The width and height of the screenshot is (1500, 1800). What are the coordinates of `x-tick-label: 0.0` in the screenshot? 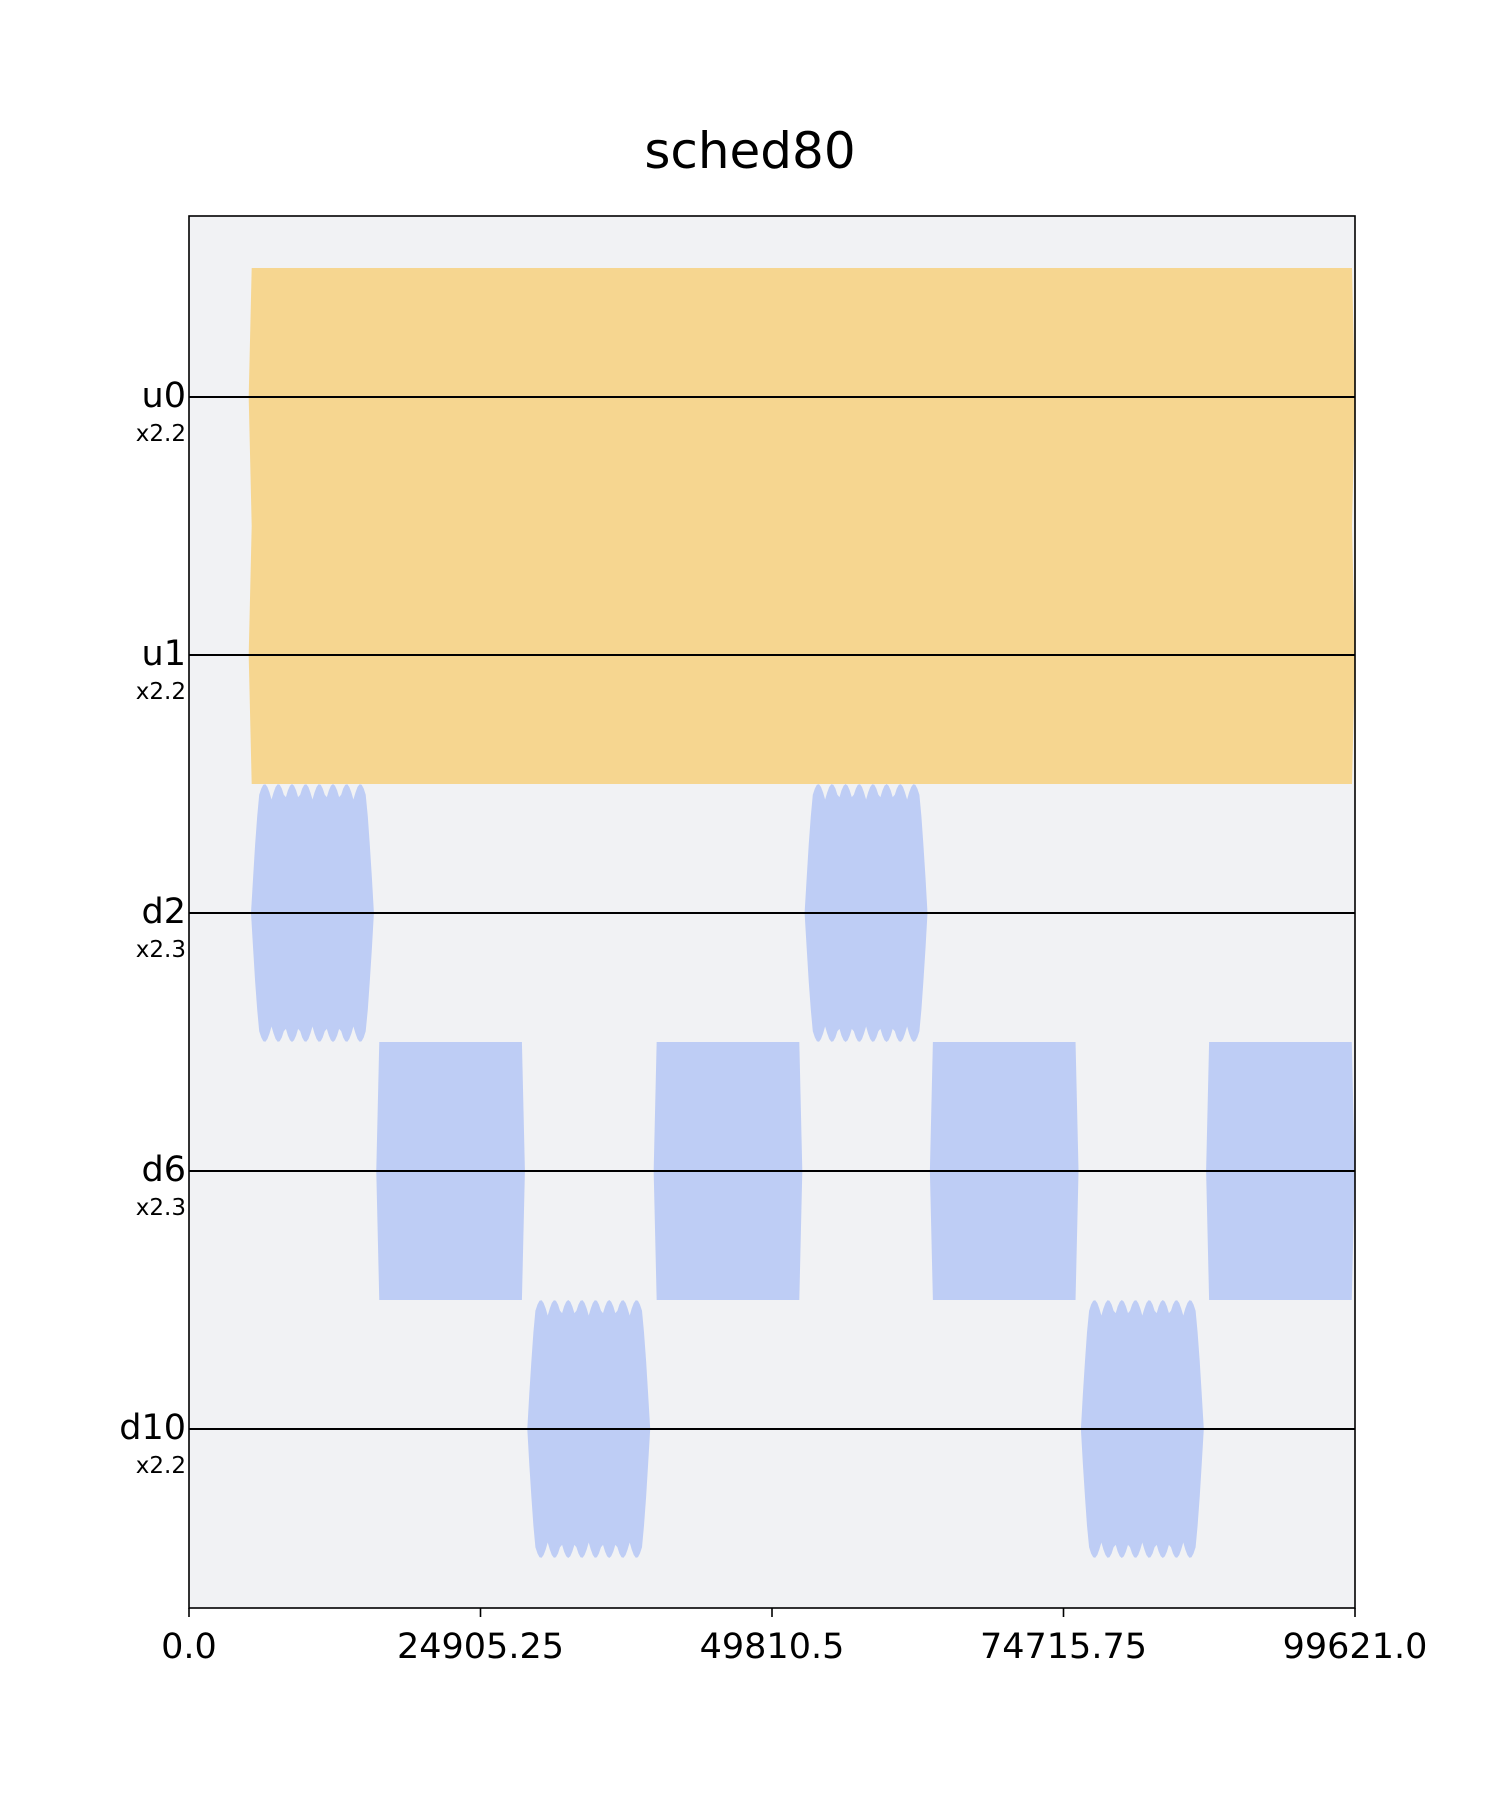 It's located at (189, 1647).